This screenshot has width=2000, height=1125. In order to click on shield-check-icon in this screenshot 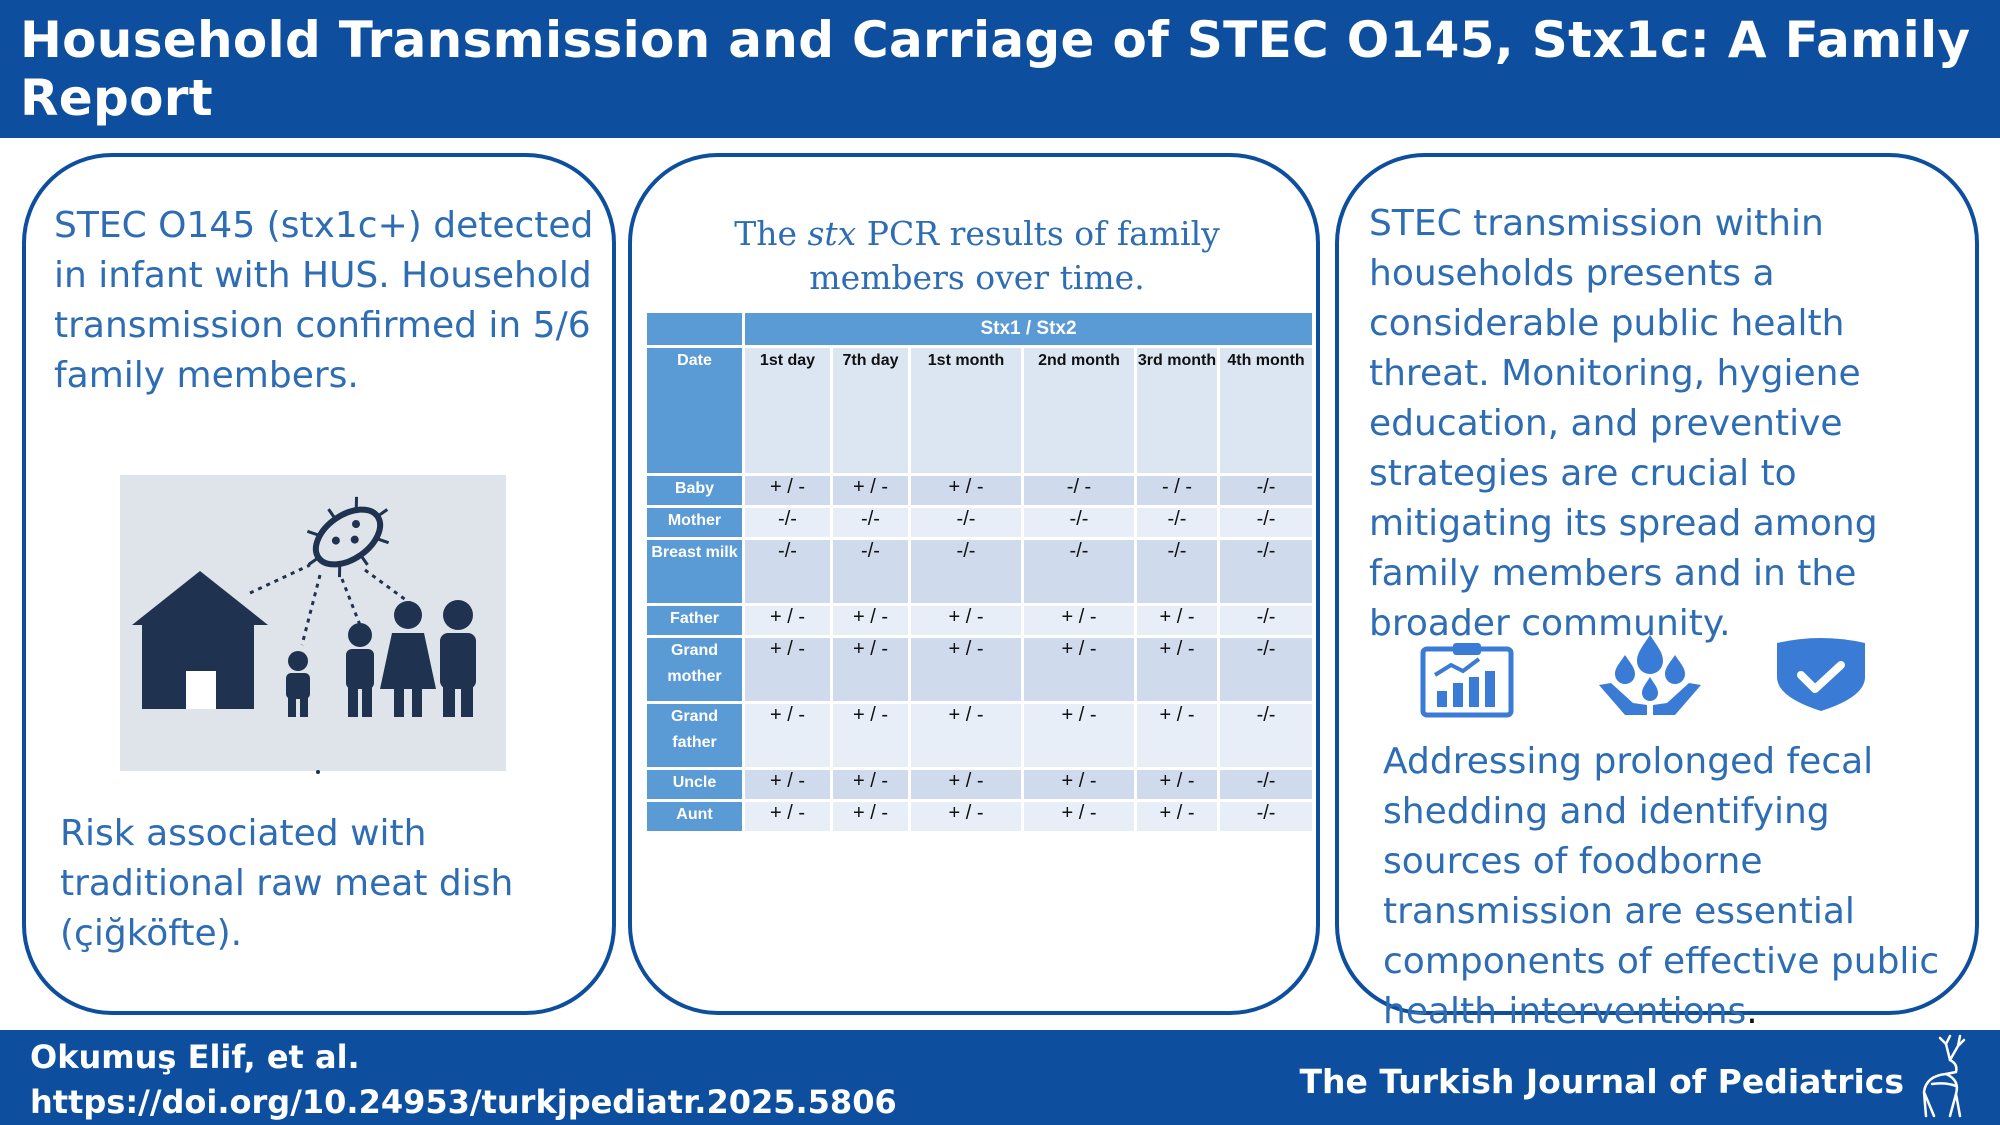, I will do `click(1821, 677)`.